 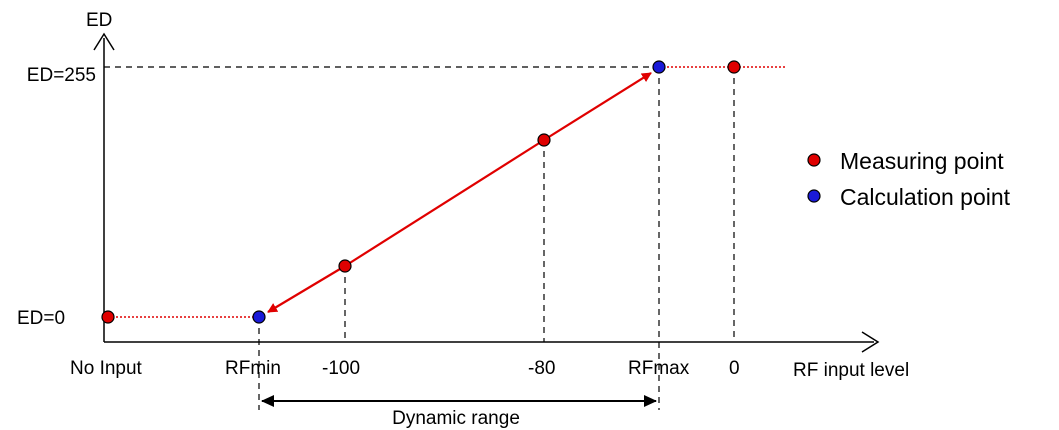 What do you see at coordinates (851, 370) in the screenshot?
I see `x-axis-label: RF input level` at bounding box center [851, 370].